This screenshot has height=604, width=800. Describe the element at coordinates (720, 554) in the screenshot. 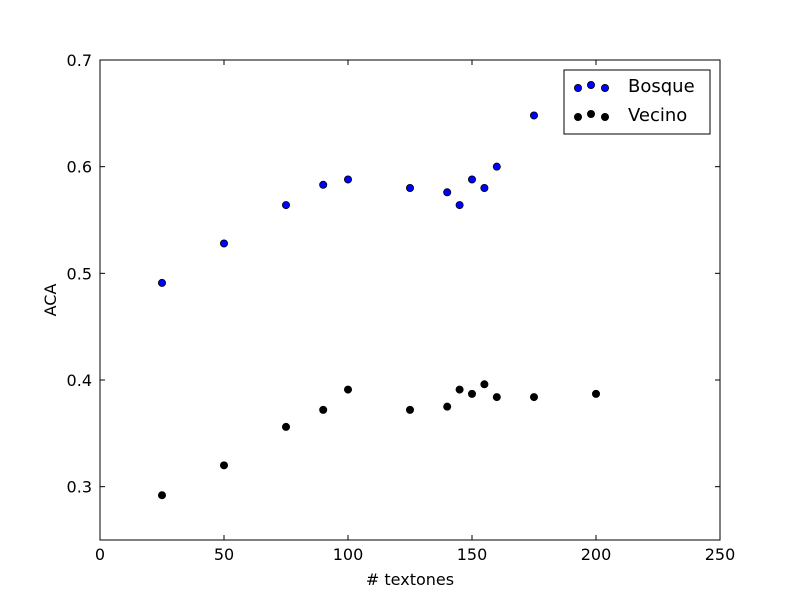

I see `x-tick-label: 250` at that location.